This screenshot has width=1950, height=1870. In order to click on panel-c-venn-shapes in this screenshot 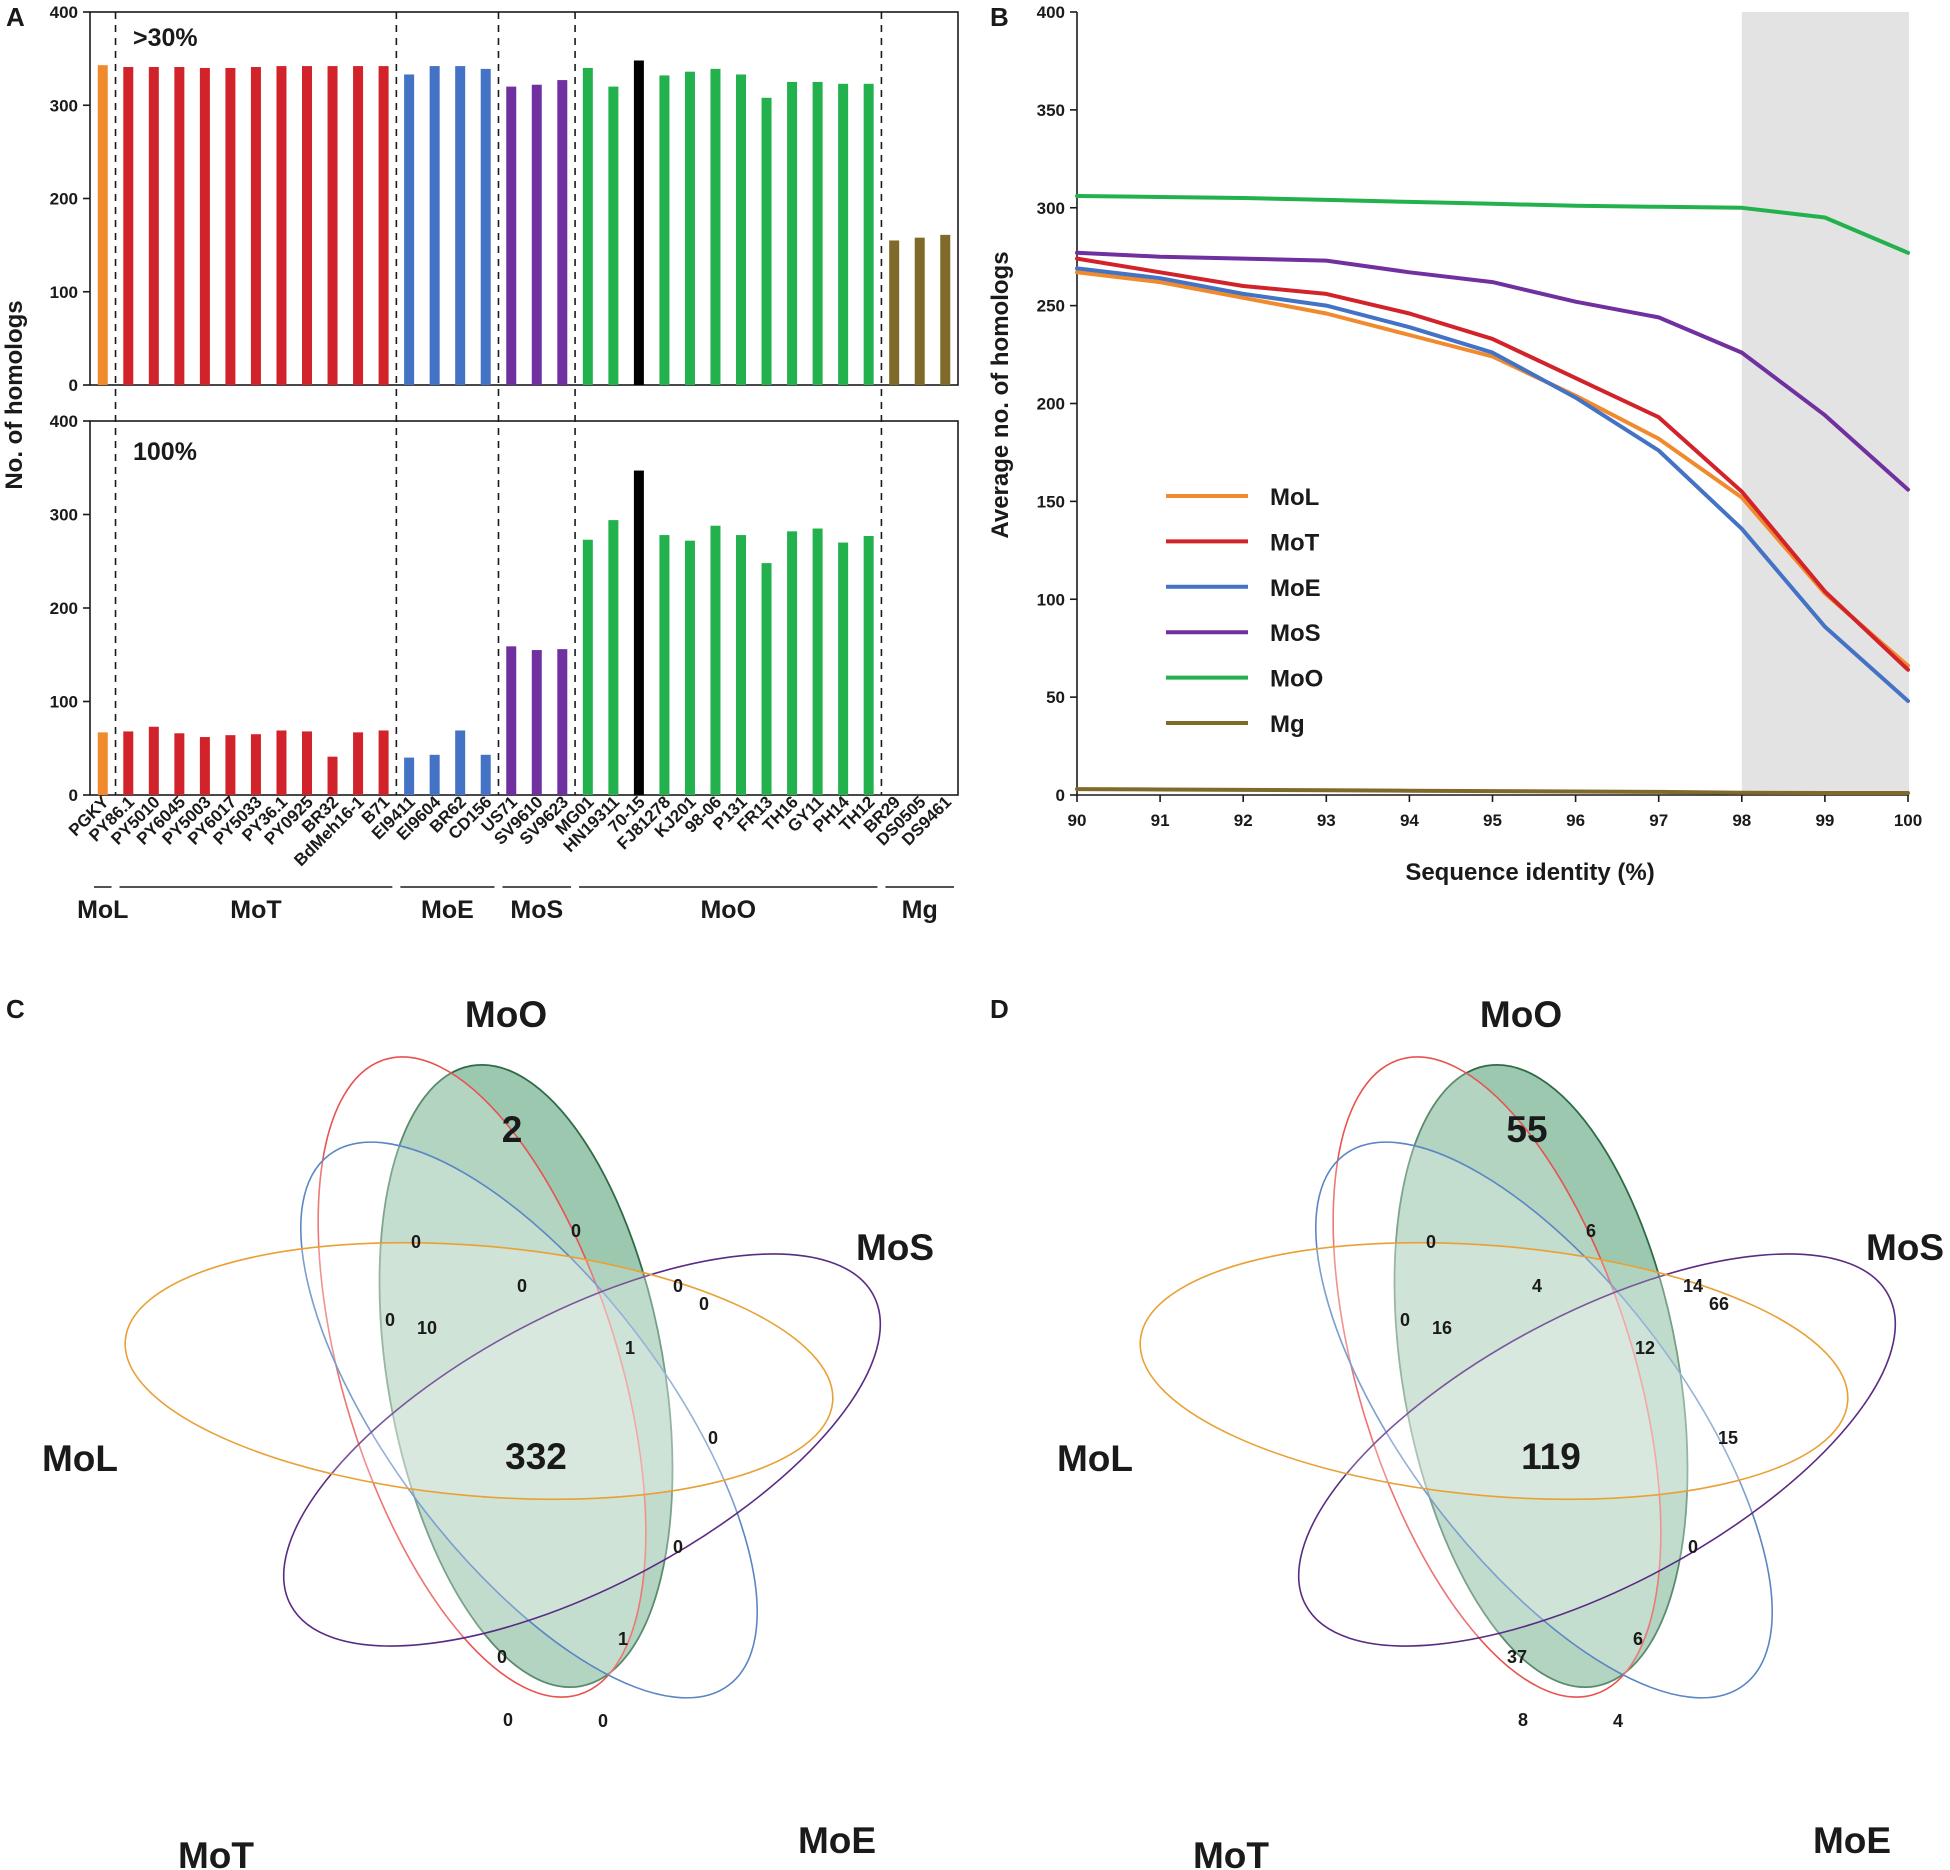, I will do `click(503, 1377)`.